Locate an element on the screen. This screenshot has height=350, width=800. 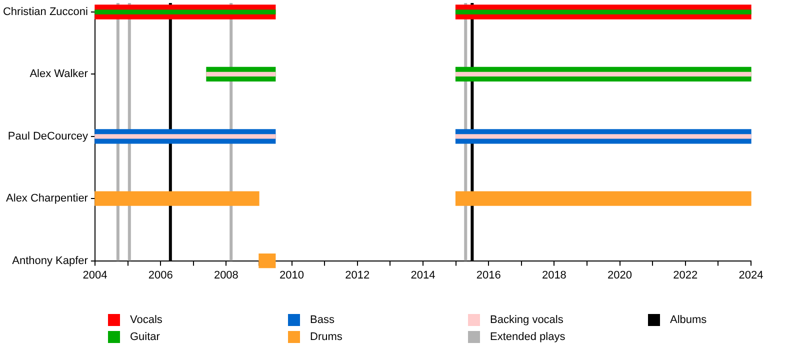
x-tick-label: 2006 is located at coordinates (160, 275).